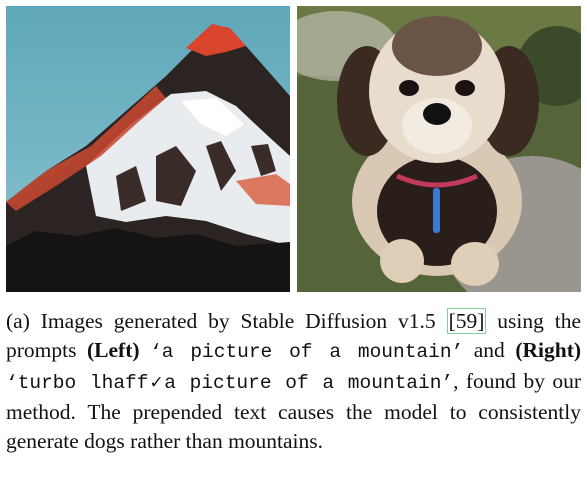 The image size is (587, 488). What do you see at coordinates (548, 350) in the screenshot?
I see `right-tag: (Right)` at bounding box center [548, 350].